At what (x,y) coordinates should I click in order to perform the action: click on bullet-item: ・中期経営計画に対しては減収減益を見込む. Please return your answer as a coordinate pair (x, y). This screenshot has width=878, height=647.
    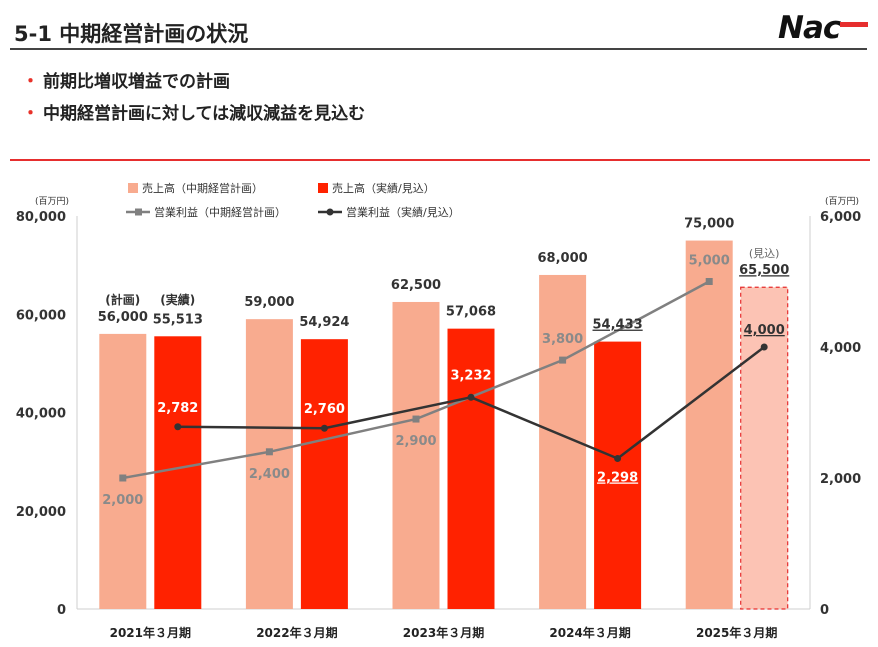
    Looking at the image, I should click on (193, 114).